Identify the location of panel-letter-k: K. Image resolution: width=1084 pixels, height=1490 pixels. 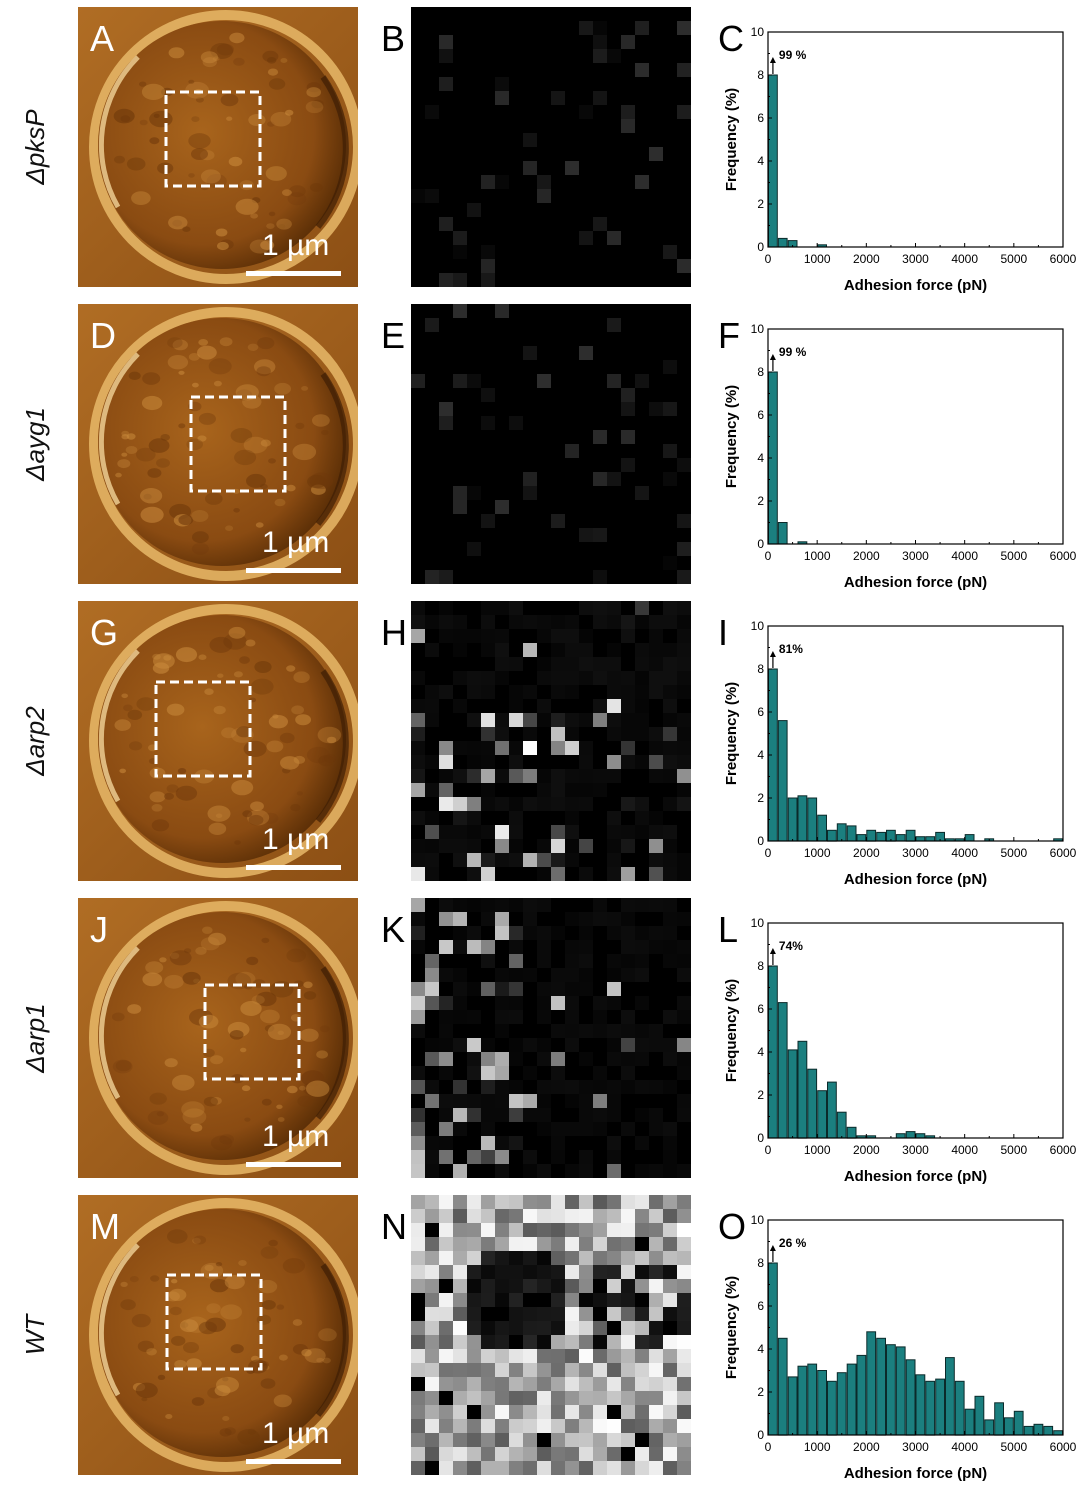
(393, 929).